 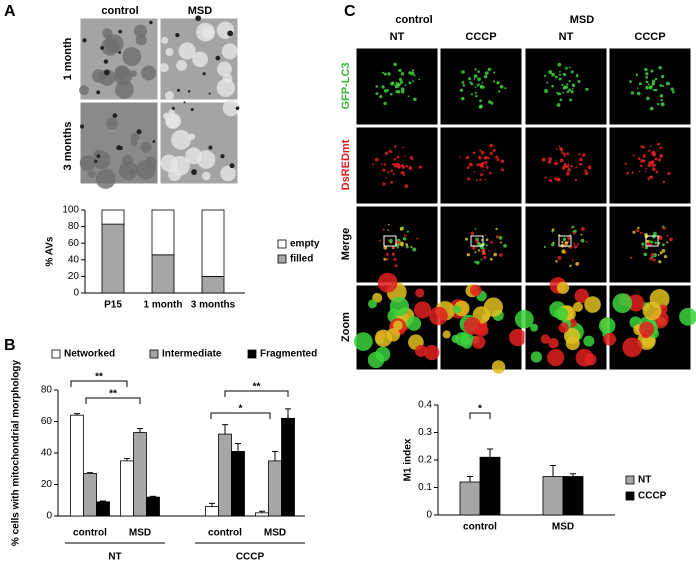 What do you see at coordinates (74, 276) in the screenshot?
I see `y-tick-label: 20` at bounding box center [74, 276].